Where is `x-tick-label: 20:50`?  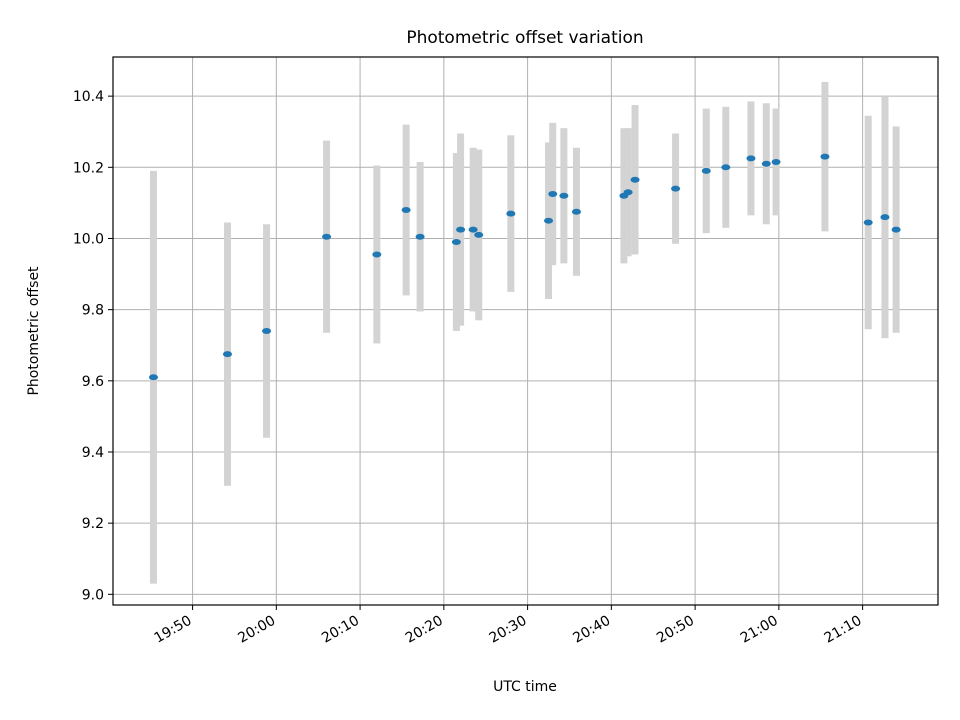
x-tick-label: 20:50 is located at coordinates (675, 630).